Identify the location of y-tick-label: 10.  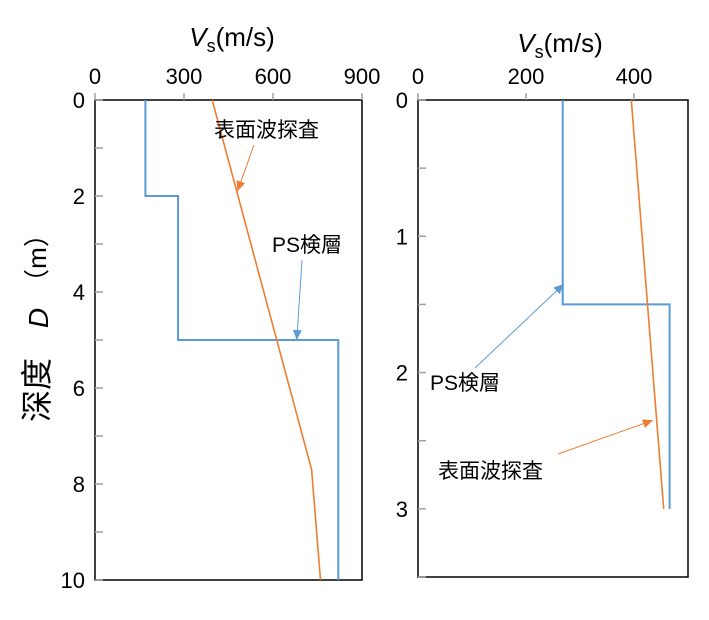
(73, 580).